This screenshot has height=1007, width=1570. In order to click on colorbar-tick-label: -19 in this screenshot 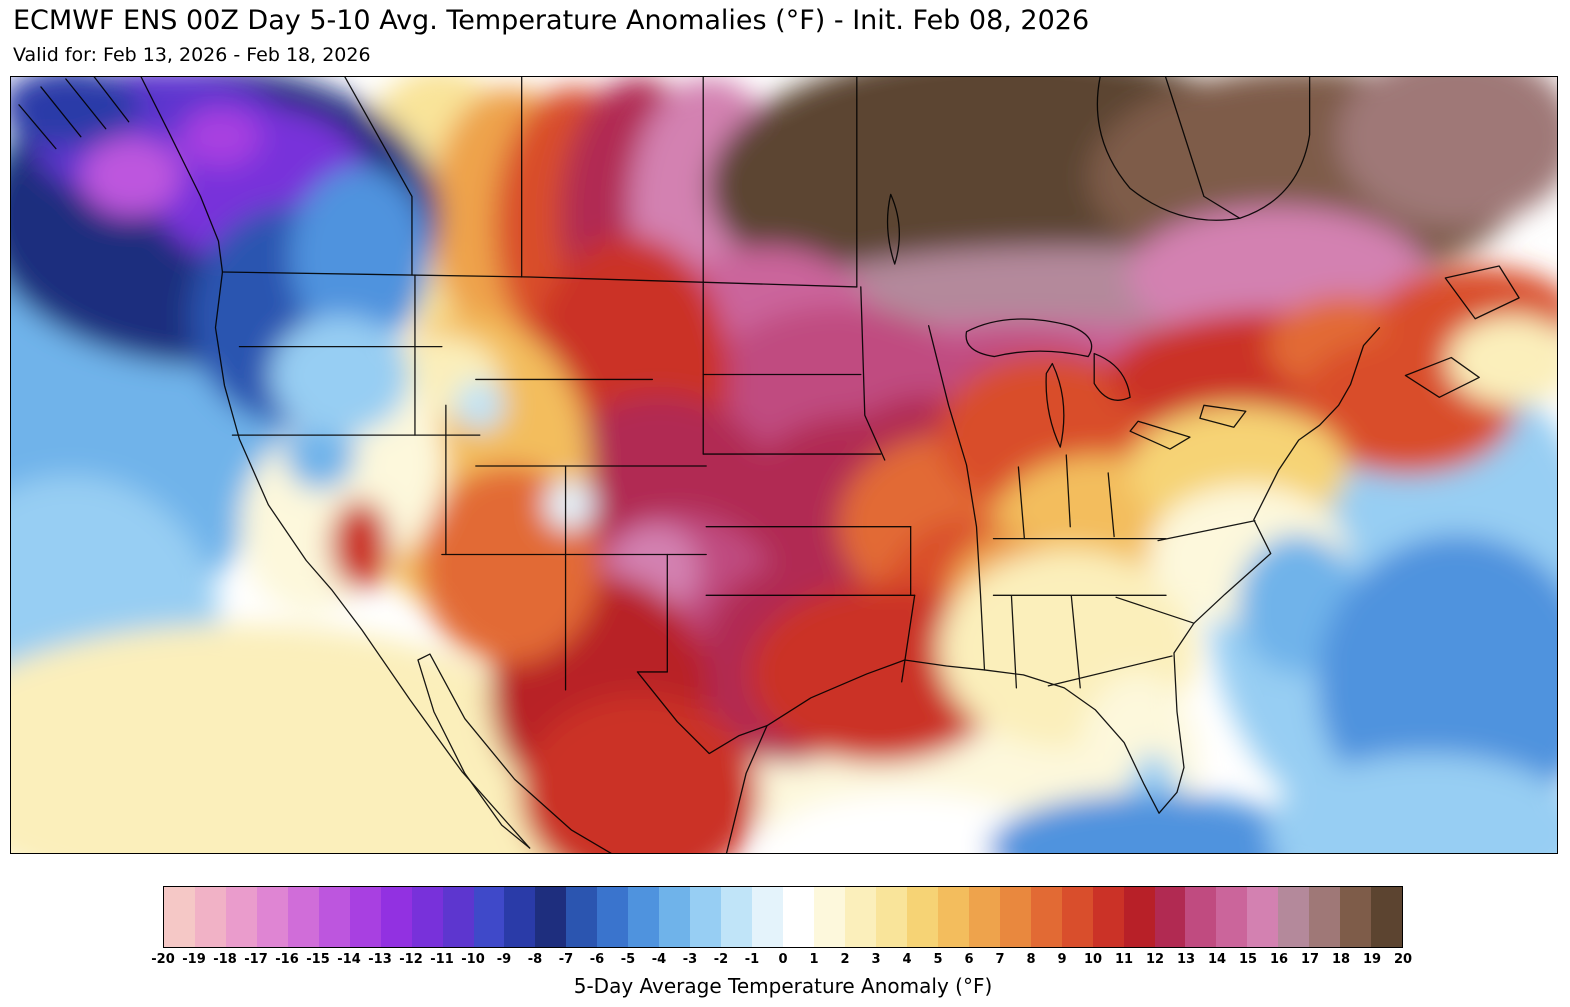, I will do `click(194, 959)`.